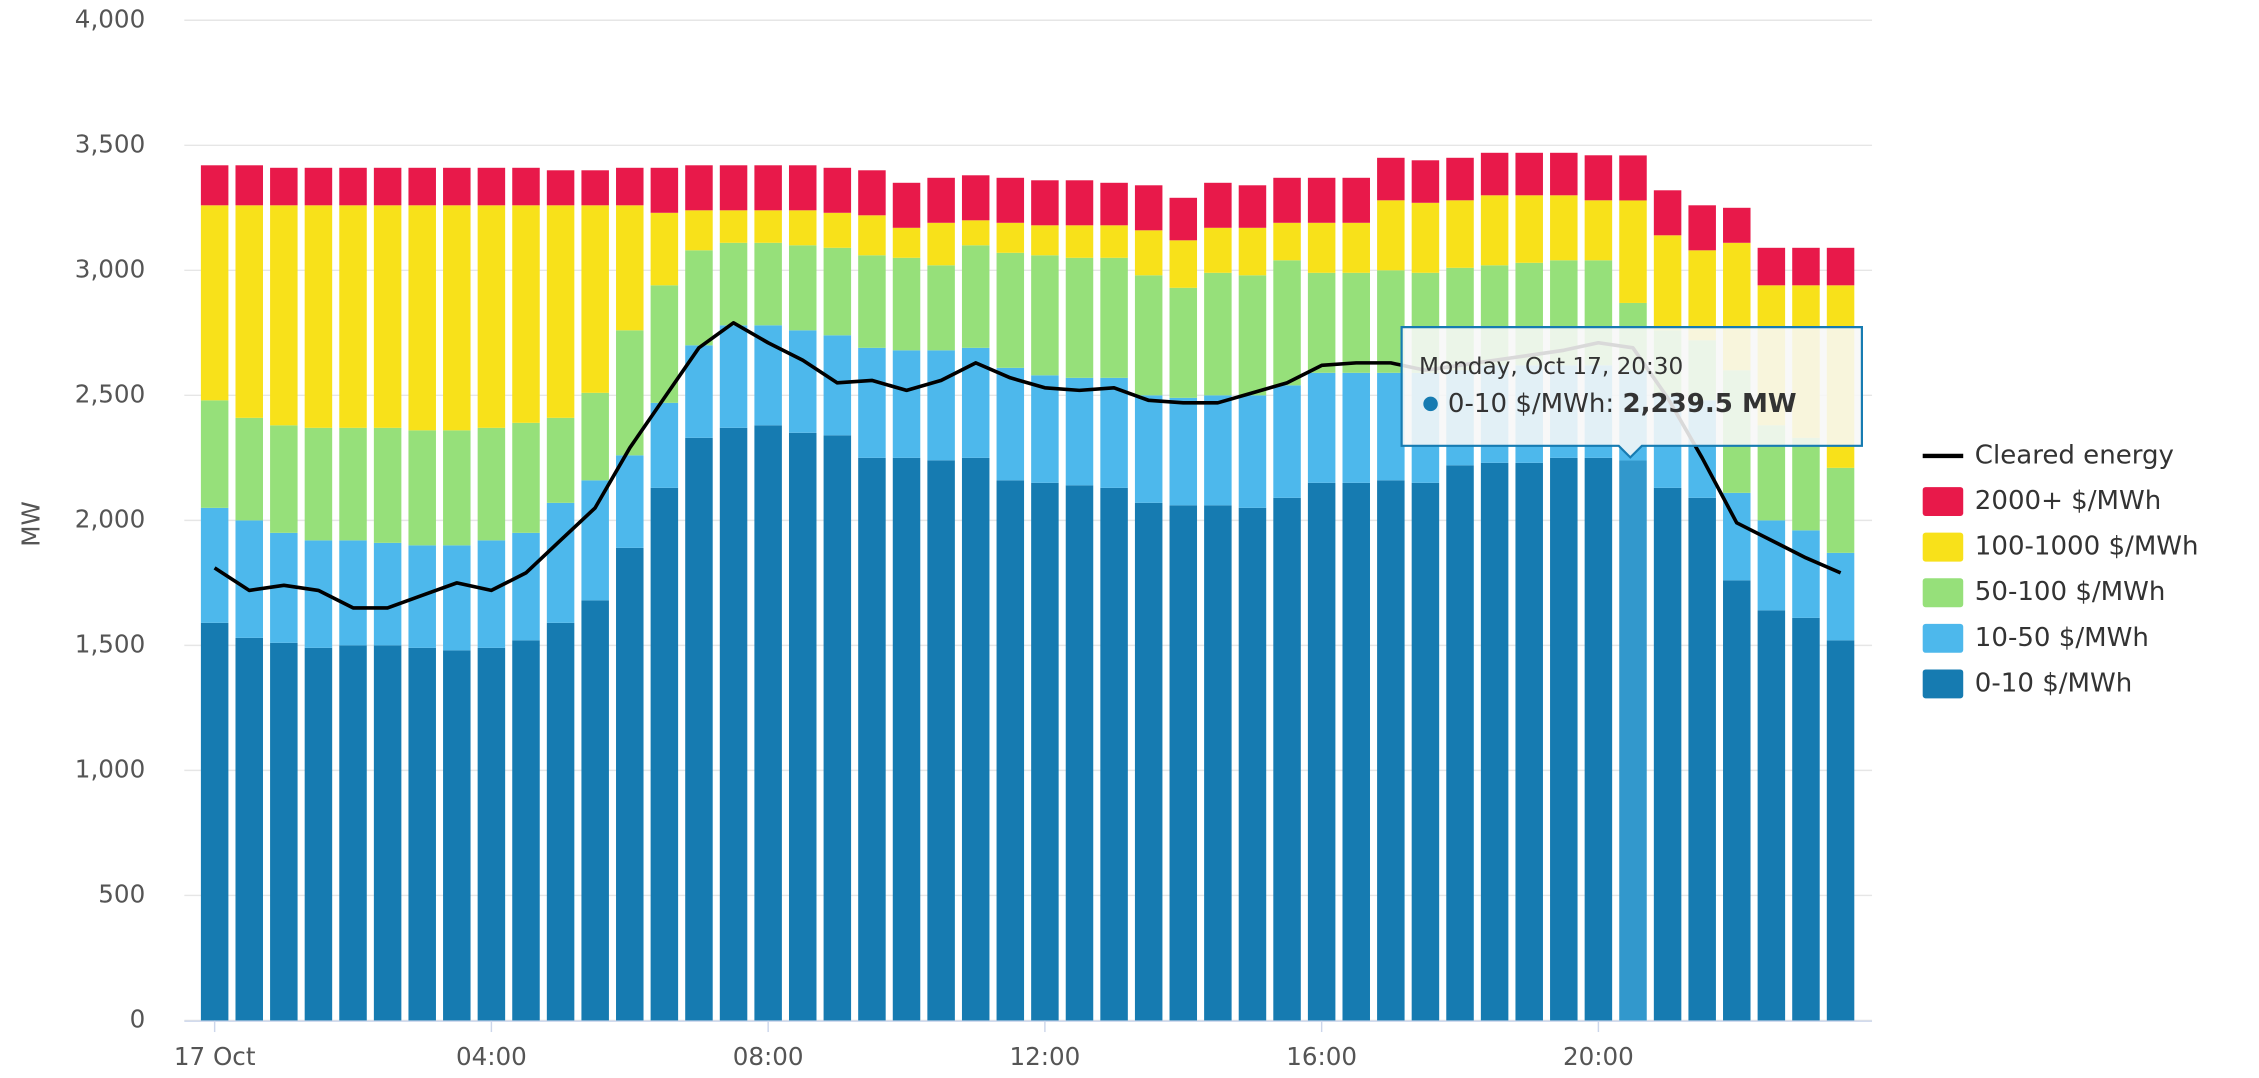  Describe the element at coordinates (2087, 547) in the screenshot. I see `legend-label: 100-1000 $/MWh` at that location.